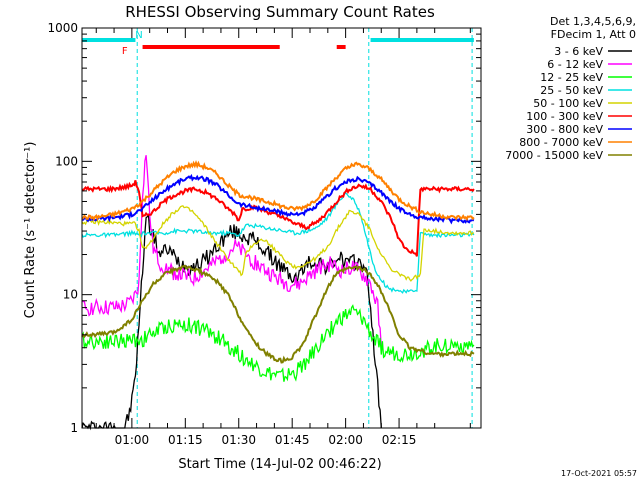 The width and height of the screenshot is (640, 480). Describe the element at coordinates (125, 51) in the screenshot. I see `annotation-f: F` at that location.